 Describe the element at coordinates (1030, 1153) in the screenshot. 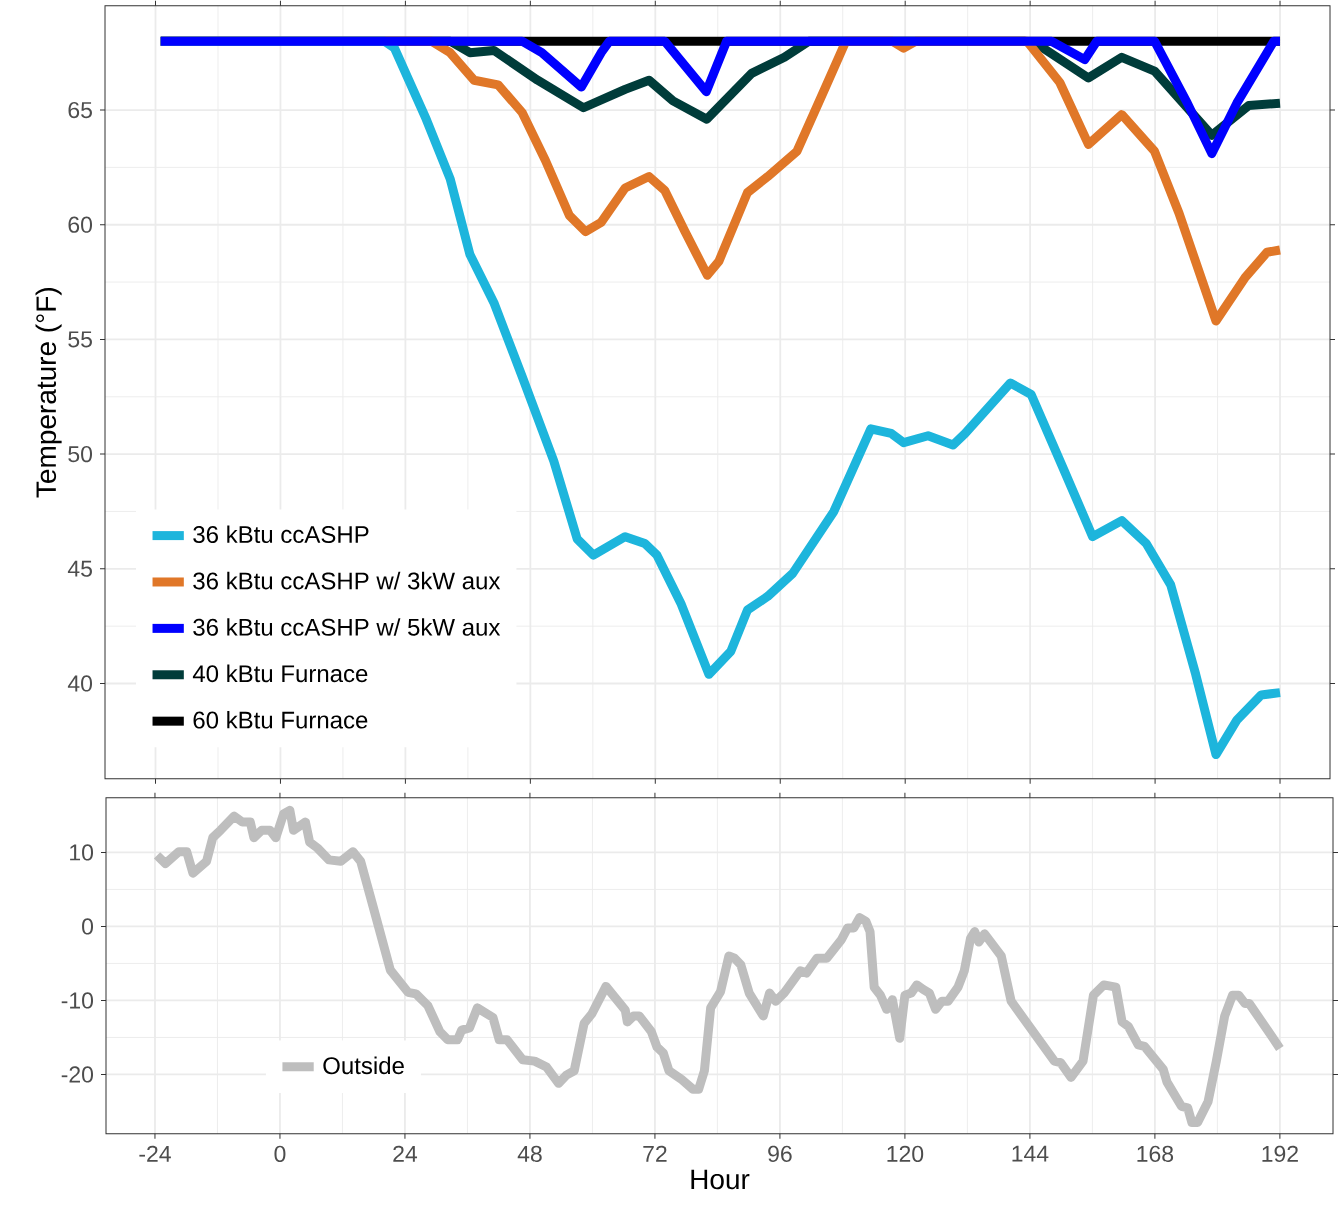

I see `x-tick-label: 144` at that location.